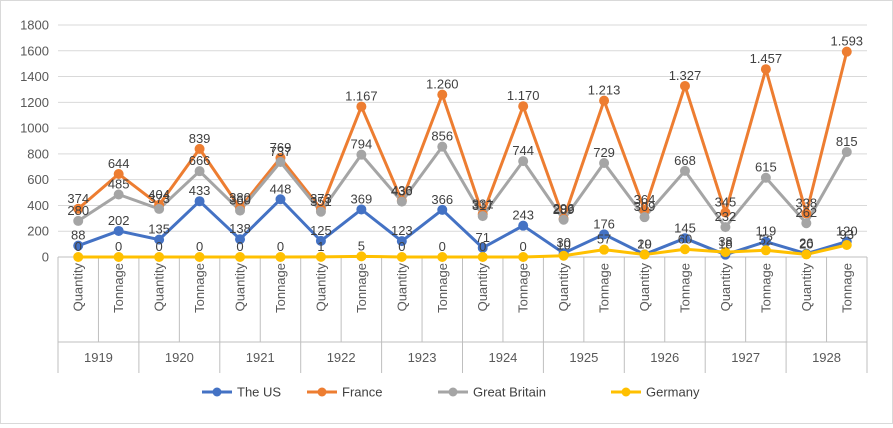 This screenshot has height=428, width=893. I want to click on data-label: 19, so click(644, 244).